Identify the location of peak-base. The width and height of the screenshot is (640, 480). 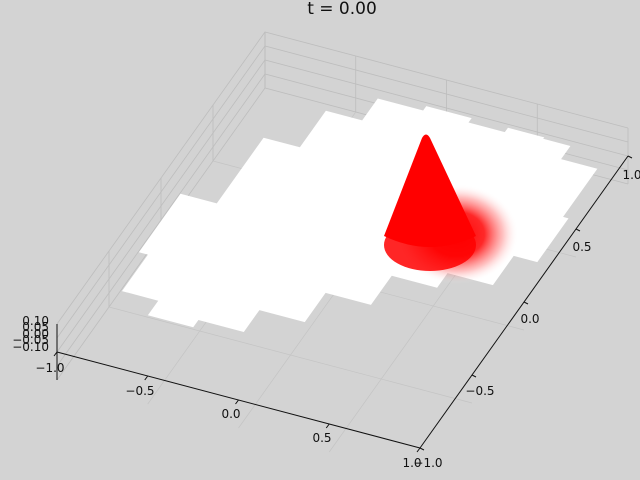
(430, 245).